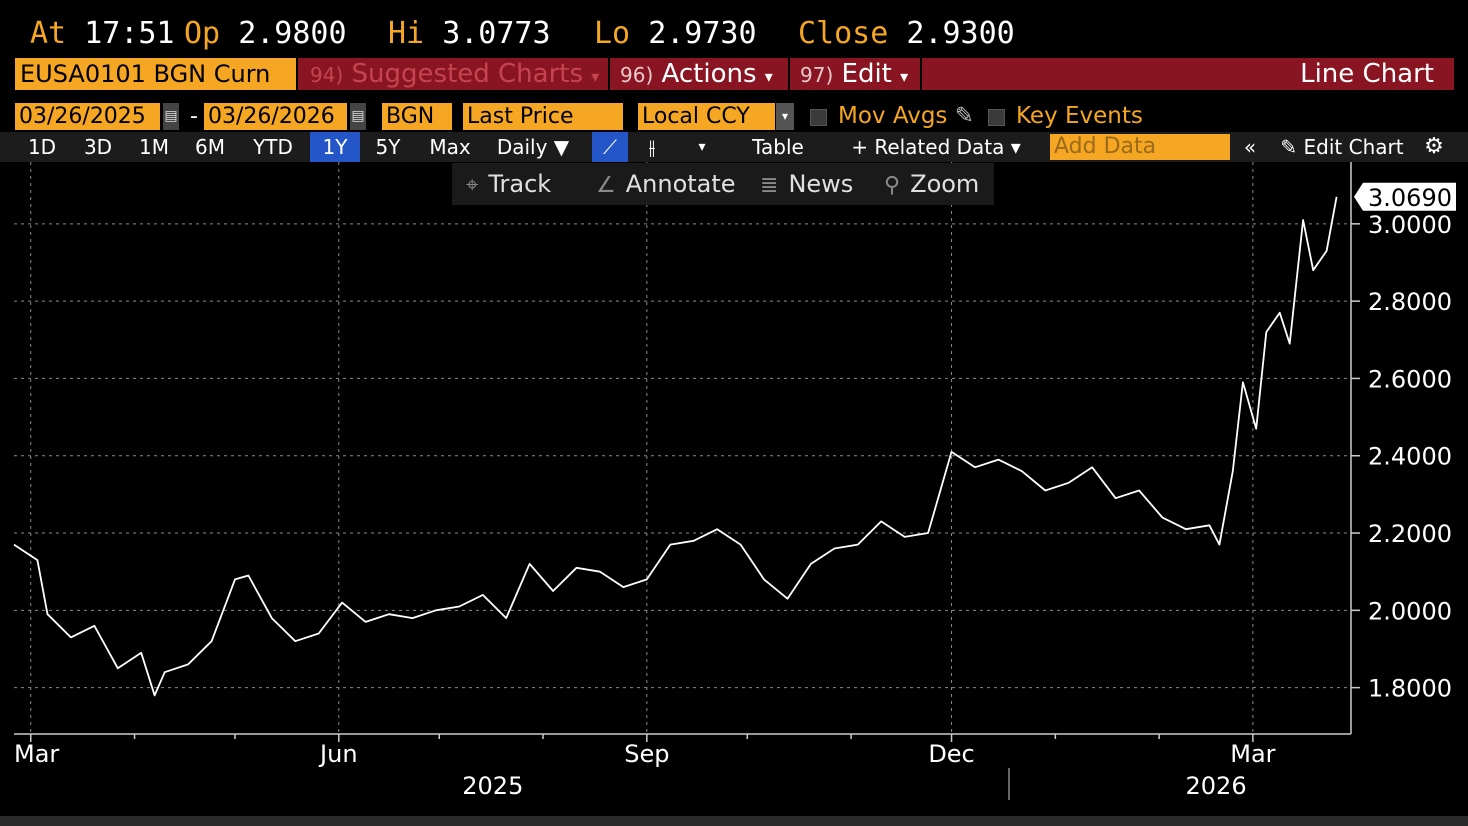  Describe the element at coordinates (1410, 457) in the screenshot. I see `y-tick-label: 2.4000` at that location.